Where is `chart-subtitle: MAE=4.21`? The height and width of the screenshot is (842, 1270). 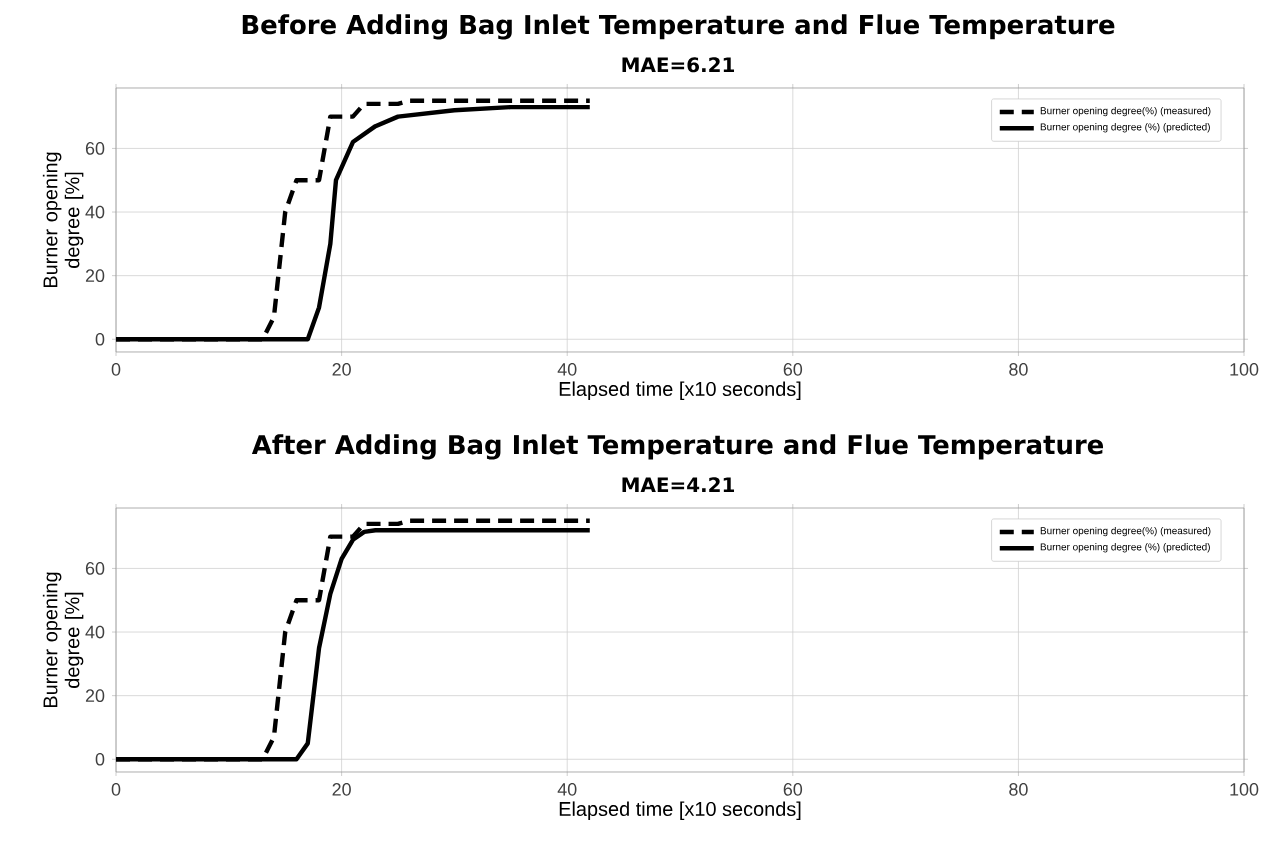 chart-subtitle: MAE=4.21 is located at coordinates (678, 484).